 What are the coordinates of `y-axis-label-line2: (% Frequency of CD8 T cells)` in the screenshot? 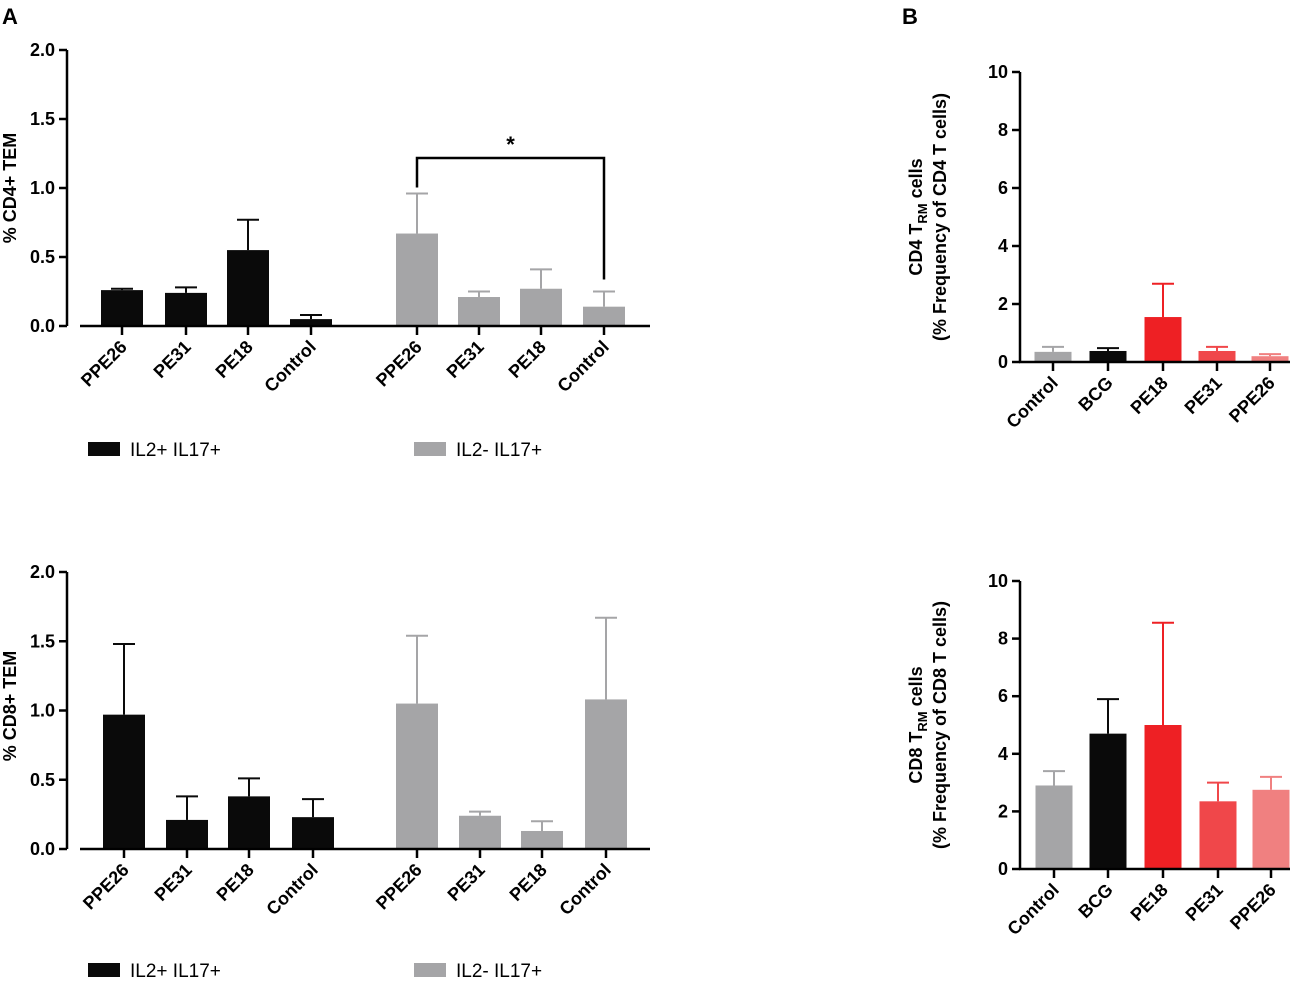 It's located at (940, 725).